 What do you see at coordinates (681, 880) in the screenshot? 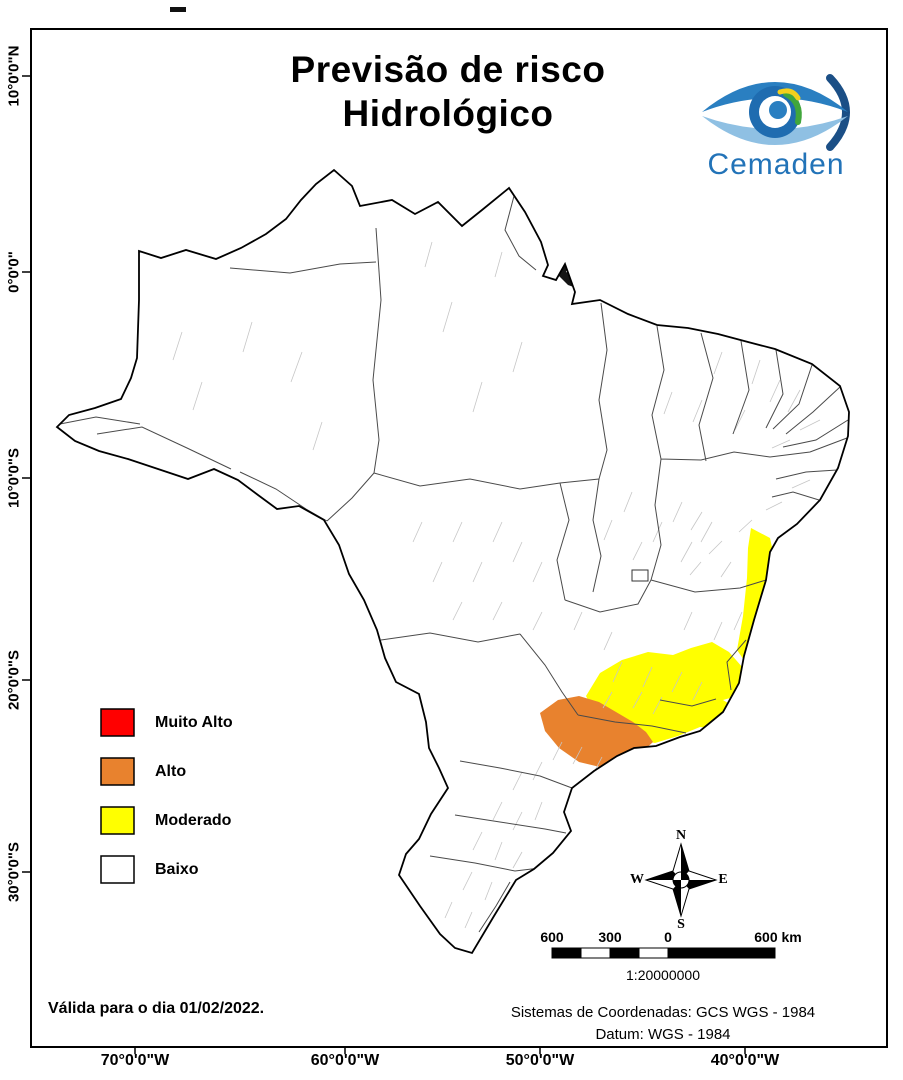
I see `compass-rose-icon` at bounding box center [681, 880].